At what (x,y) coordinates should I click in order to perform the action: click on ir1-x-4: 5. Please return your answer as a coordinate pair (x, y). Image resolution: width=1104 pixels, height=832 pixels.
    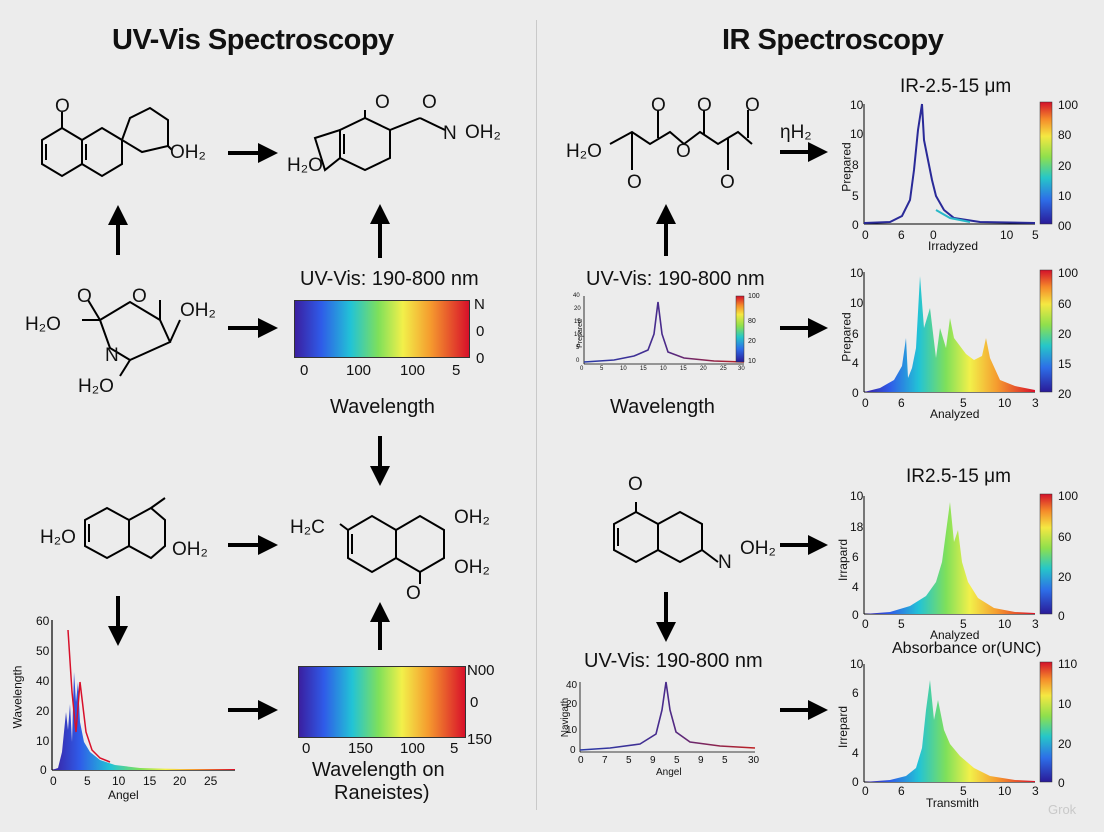
    Looking at the image, I should click on (1035, 235).